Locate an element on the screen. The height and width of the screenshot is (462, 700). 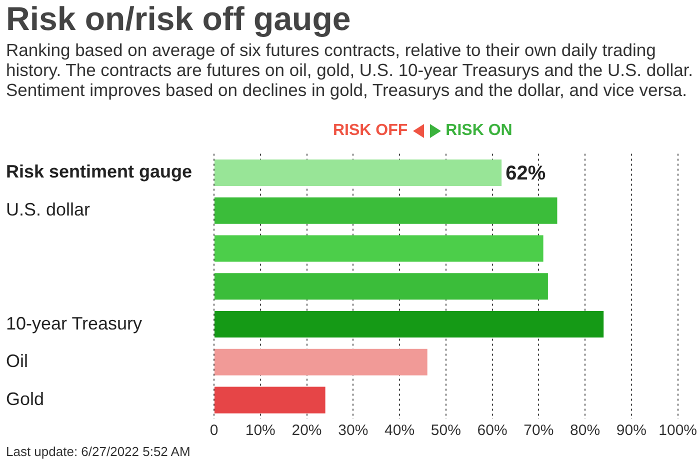
text: Last update: 6/27/2022 5:52 AM is located at coordinates (98, 451).